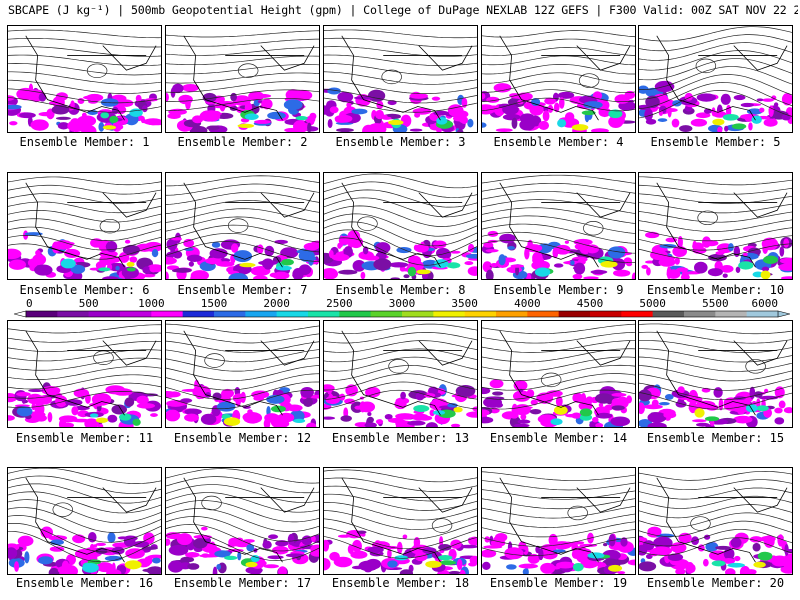 The width and height of the screenshot is (800, 600). What do you see at coordinates (783, 314) in the screenshot?
I see `colorbar-high-arrow` at bounding box center [783, 314].